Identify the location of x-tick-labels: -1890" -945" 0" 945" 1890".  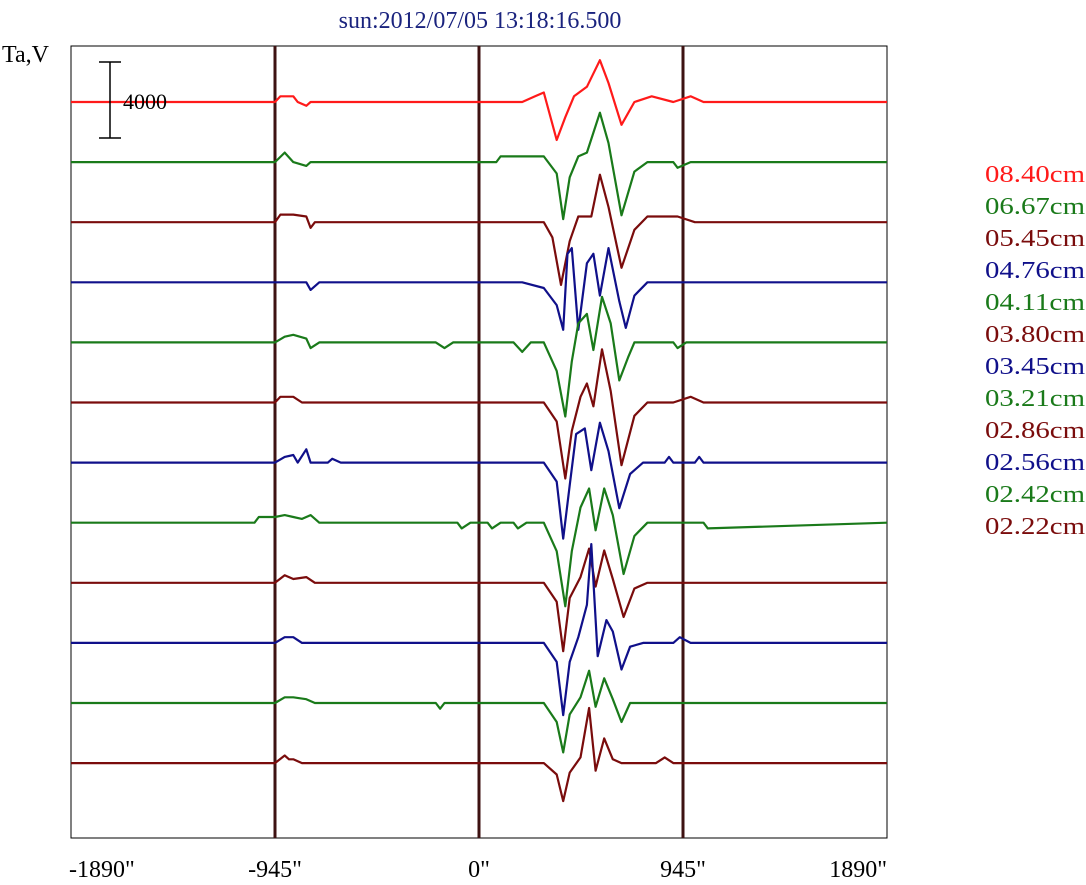
(478, 870).